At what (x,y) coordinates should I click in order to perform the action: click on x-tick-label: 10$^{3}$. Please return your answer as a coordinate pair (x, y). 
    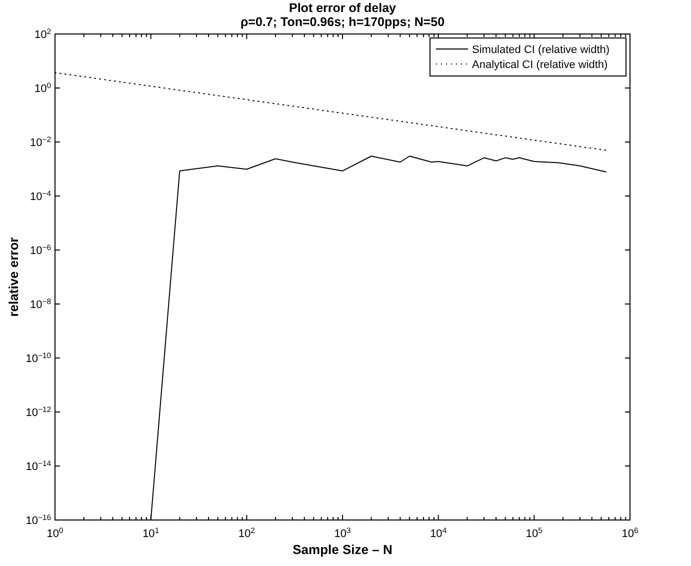
    Looking at the image, I should click on (342, 533).